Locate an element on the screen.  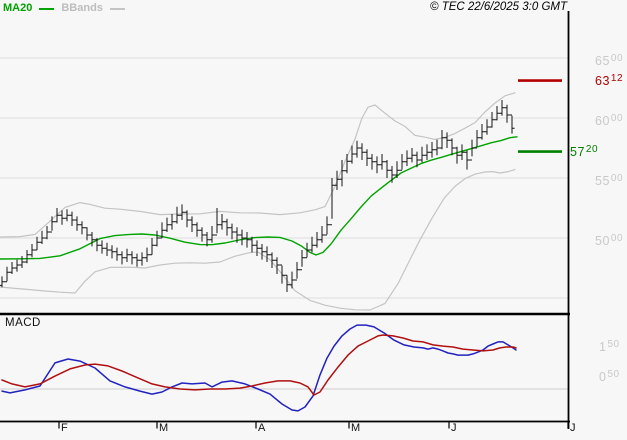
bbands-line-swatch-icon is located at coordinates (117, 8).